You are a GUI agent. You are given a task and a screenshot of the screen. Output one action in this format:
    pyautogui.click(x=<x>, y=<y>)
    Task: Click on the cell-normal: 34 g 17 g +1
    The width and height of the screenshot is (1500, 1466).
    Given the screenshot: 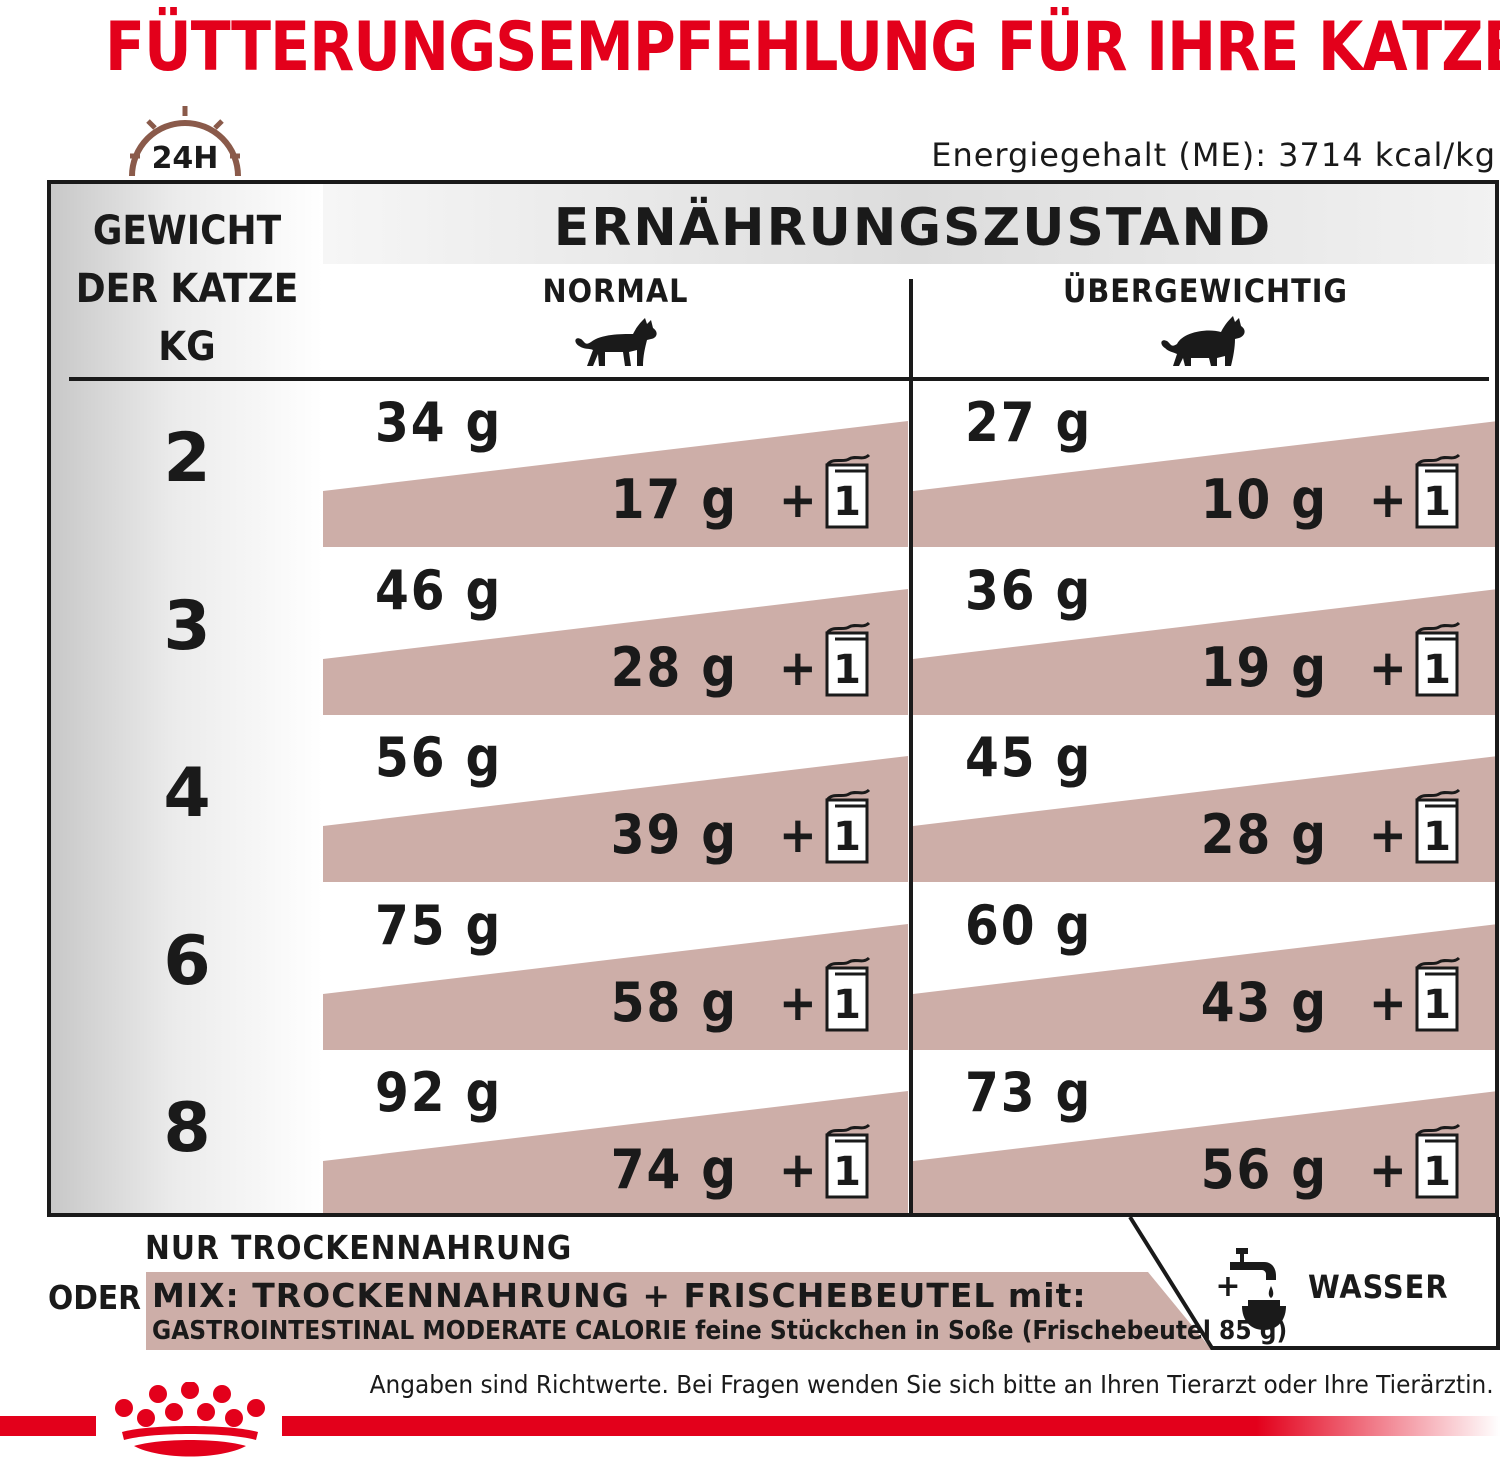 What is the action you would take?
    pyautogui.click(x=615, y=464)
    